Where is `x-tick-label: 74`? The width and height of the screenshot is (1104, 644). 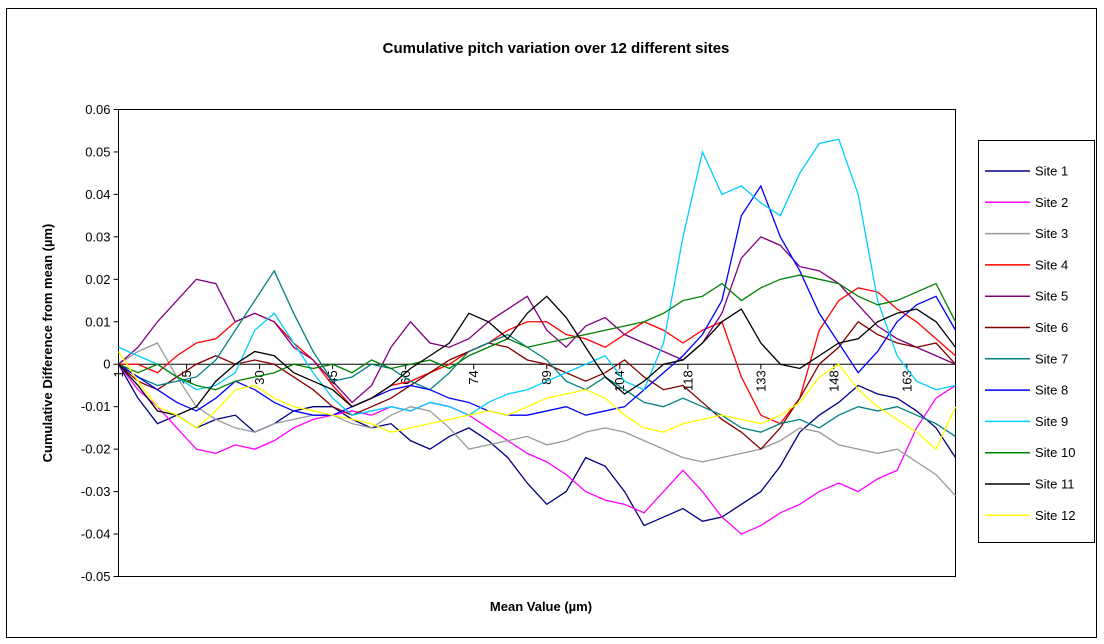 x-tick-label: 74 is located at coordinates (473, 377).